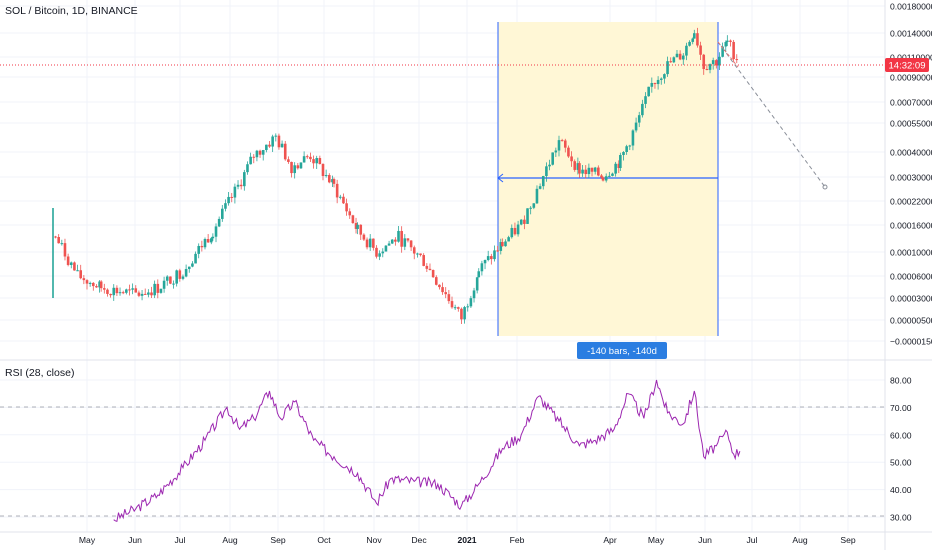 This screenshot has height=550, width=932. What do you see at coordinates (324, 540) in the screenshot?
I see `time-tick-label: Oct` at bounding box center [324, 540].